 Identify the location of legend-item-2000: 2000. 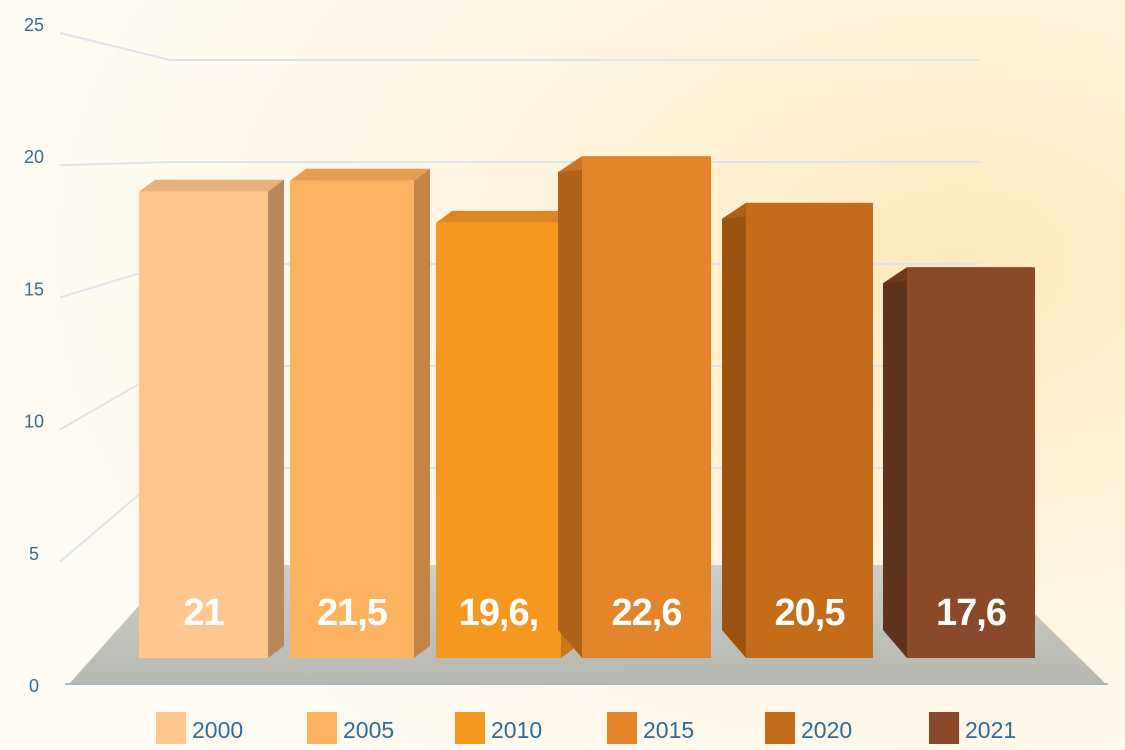
(199, 728).